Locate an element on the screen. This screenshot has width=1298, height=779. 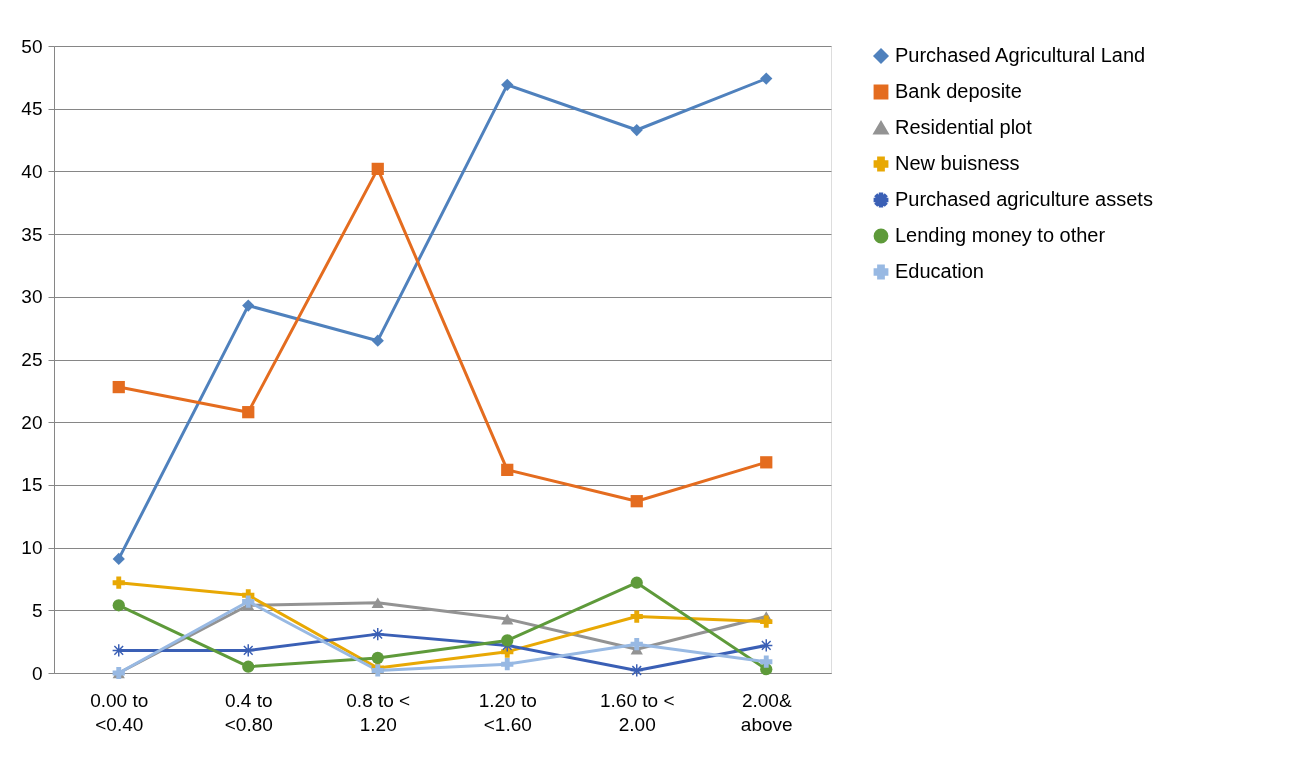
y-tick-label: 0 is located at coordinates (37, 673).